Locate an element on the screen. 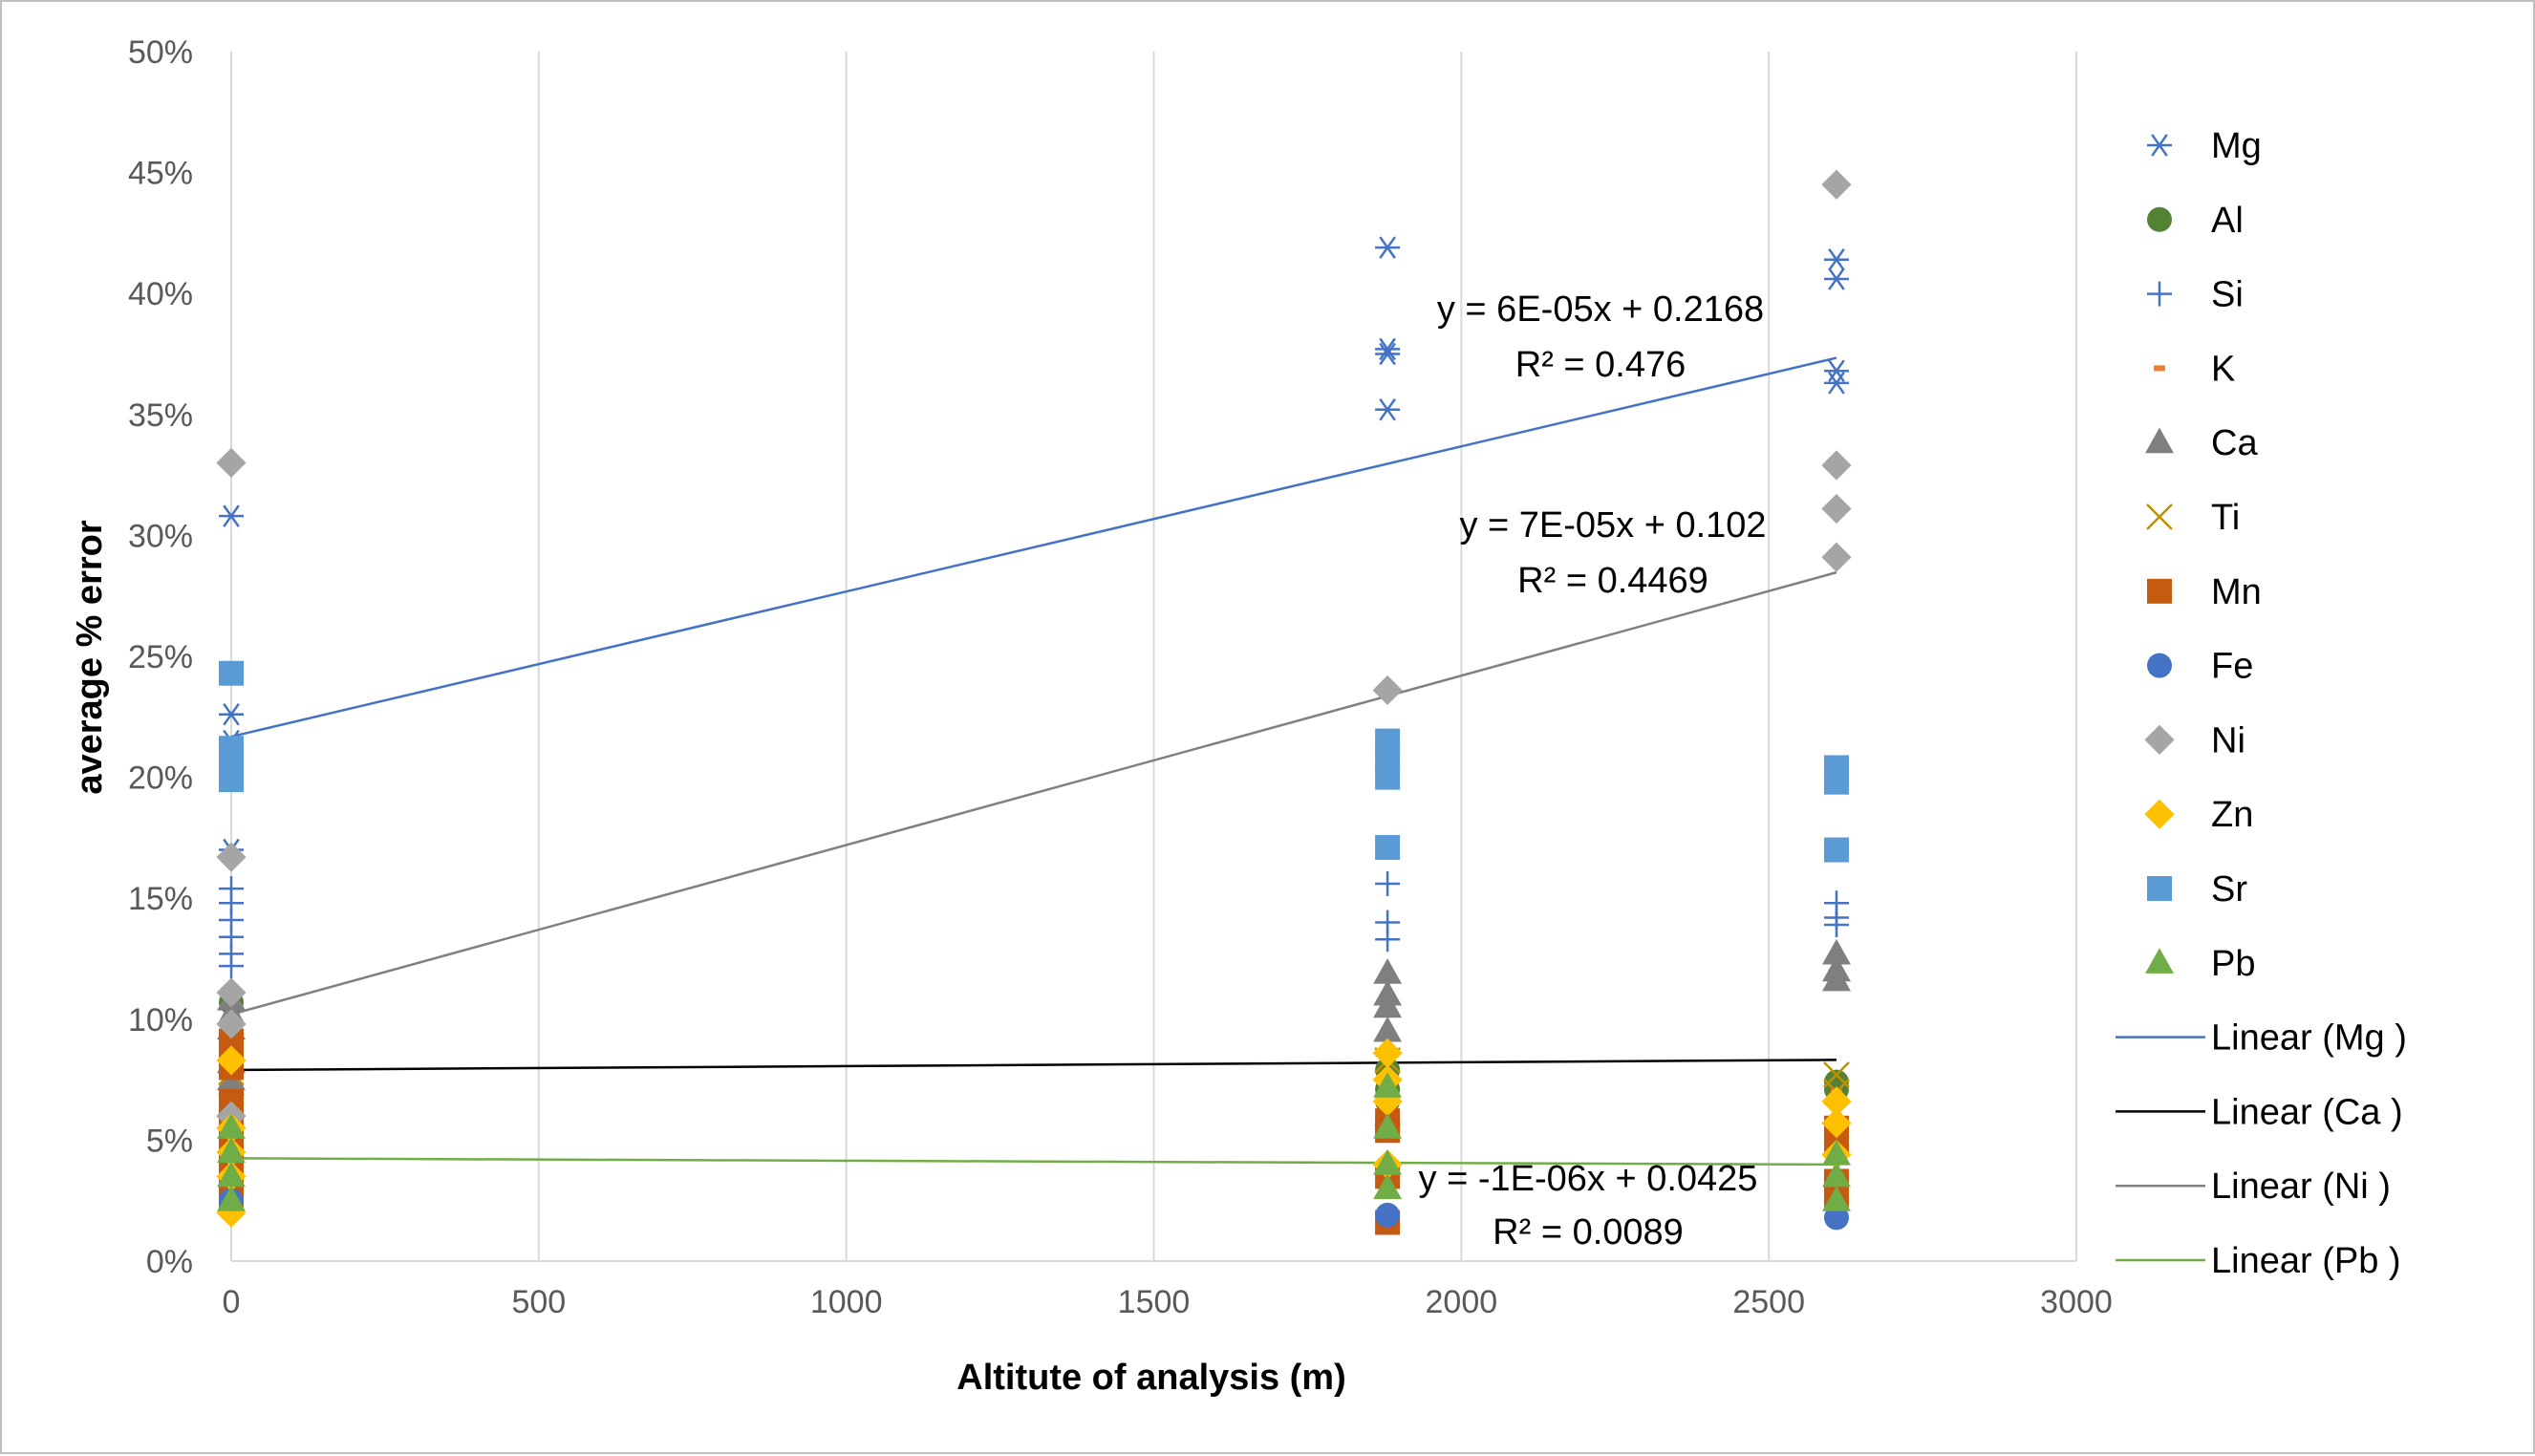  legend-label-ca: Ca is located at coordinates (2234, 443).